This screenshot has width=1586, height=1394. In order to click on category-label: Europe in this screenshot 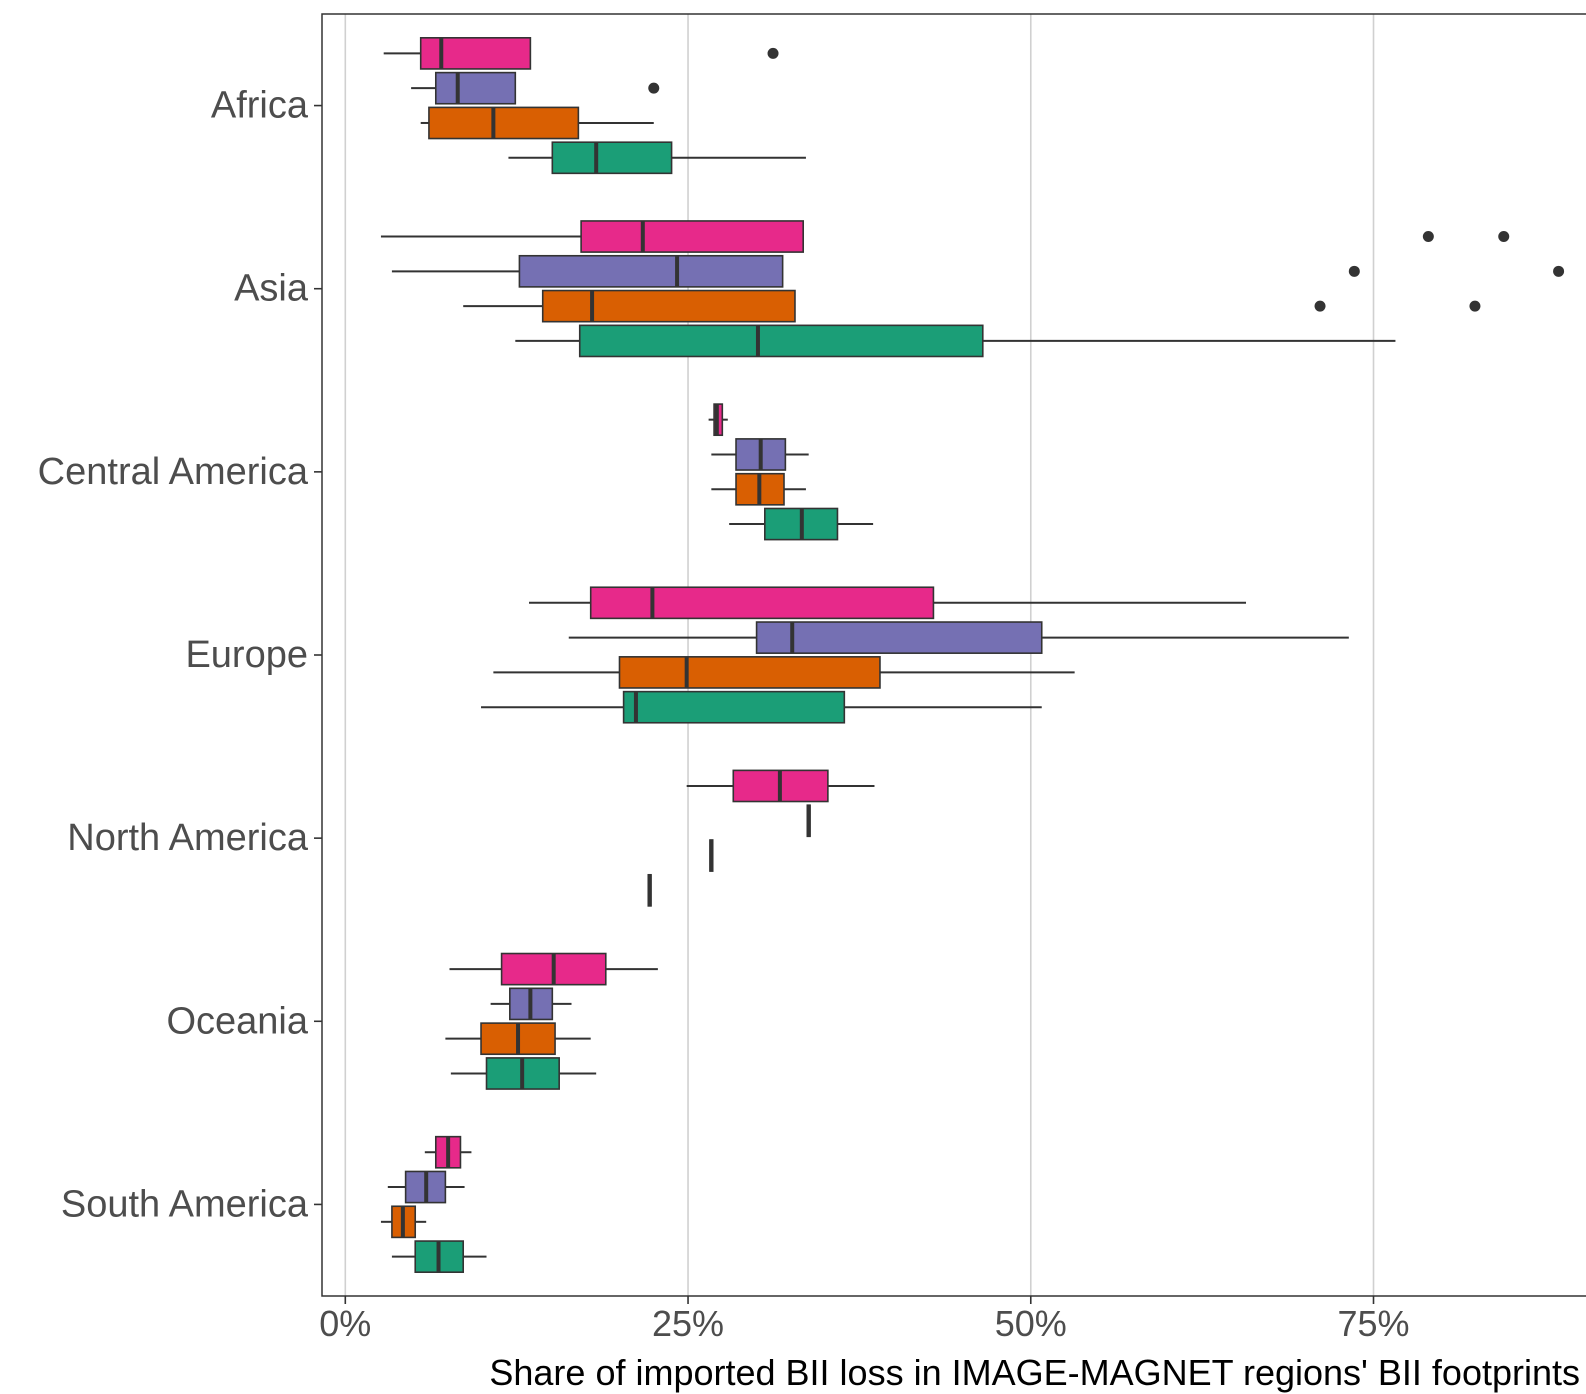, I will do `click(246, 655)`.